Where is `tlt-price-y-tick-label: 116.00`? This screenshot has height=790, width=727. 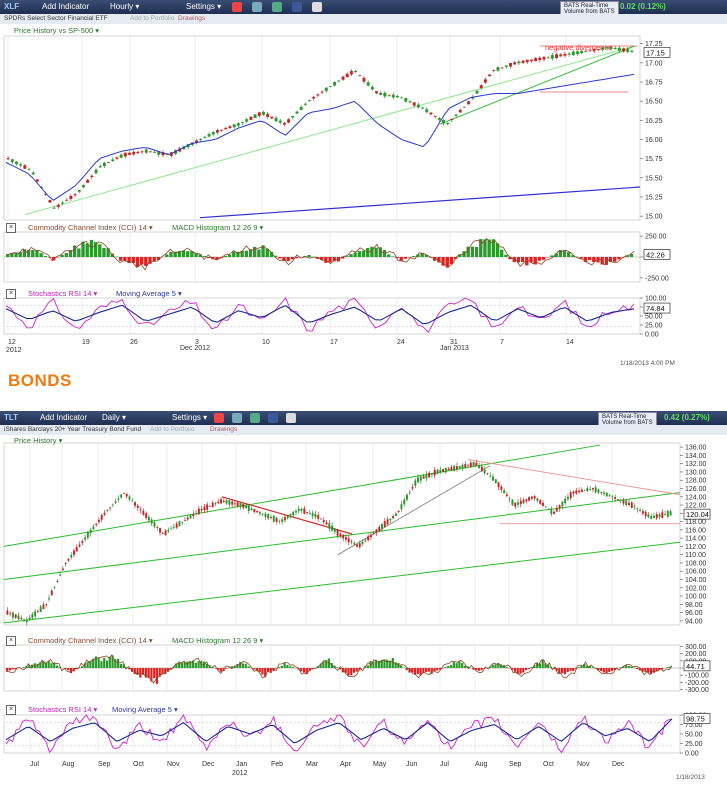
tlt-price-y-tick-label: 116.00 is located at coordinates (695, 530).